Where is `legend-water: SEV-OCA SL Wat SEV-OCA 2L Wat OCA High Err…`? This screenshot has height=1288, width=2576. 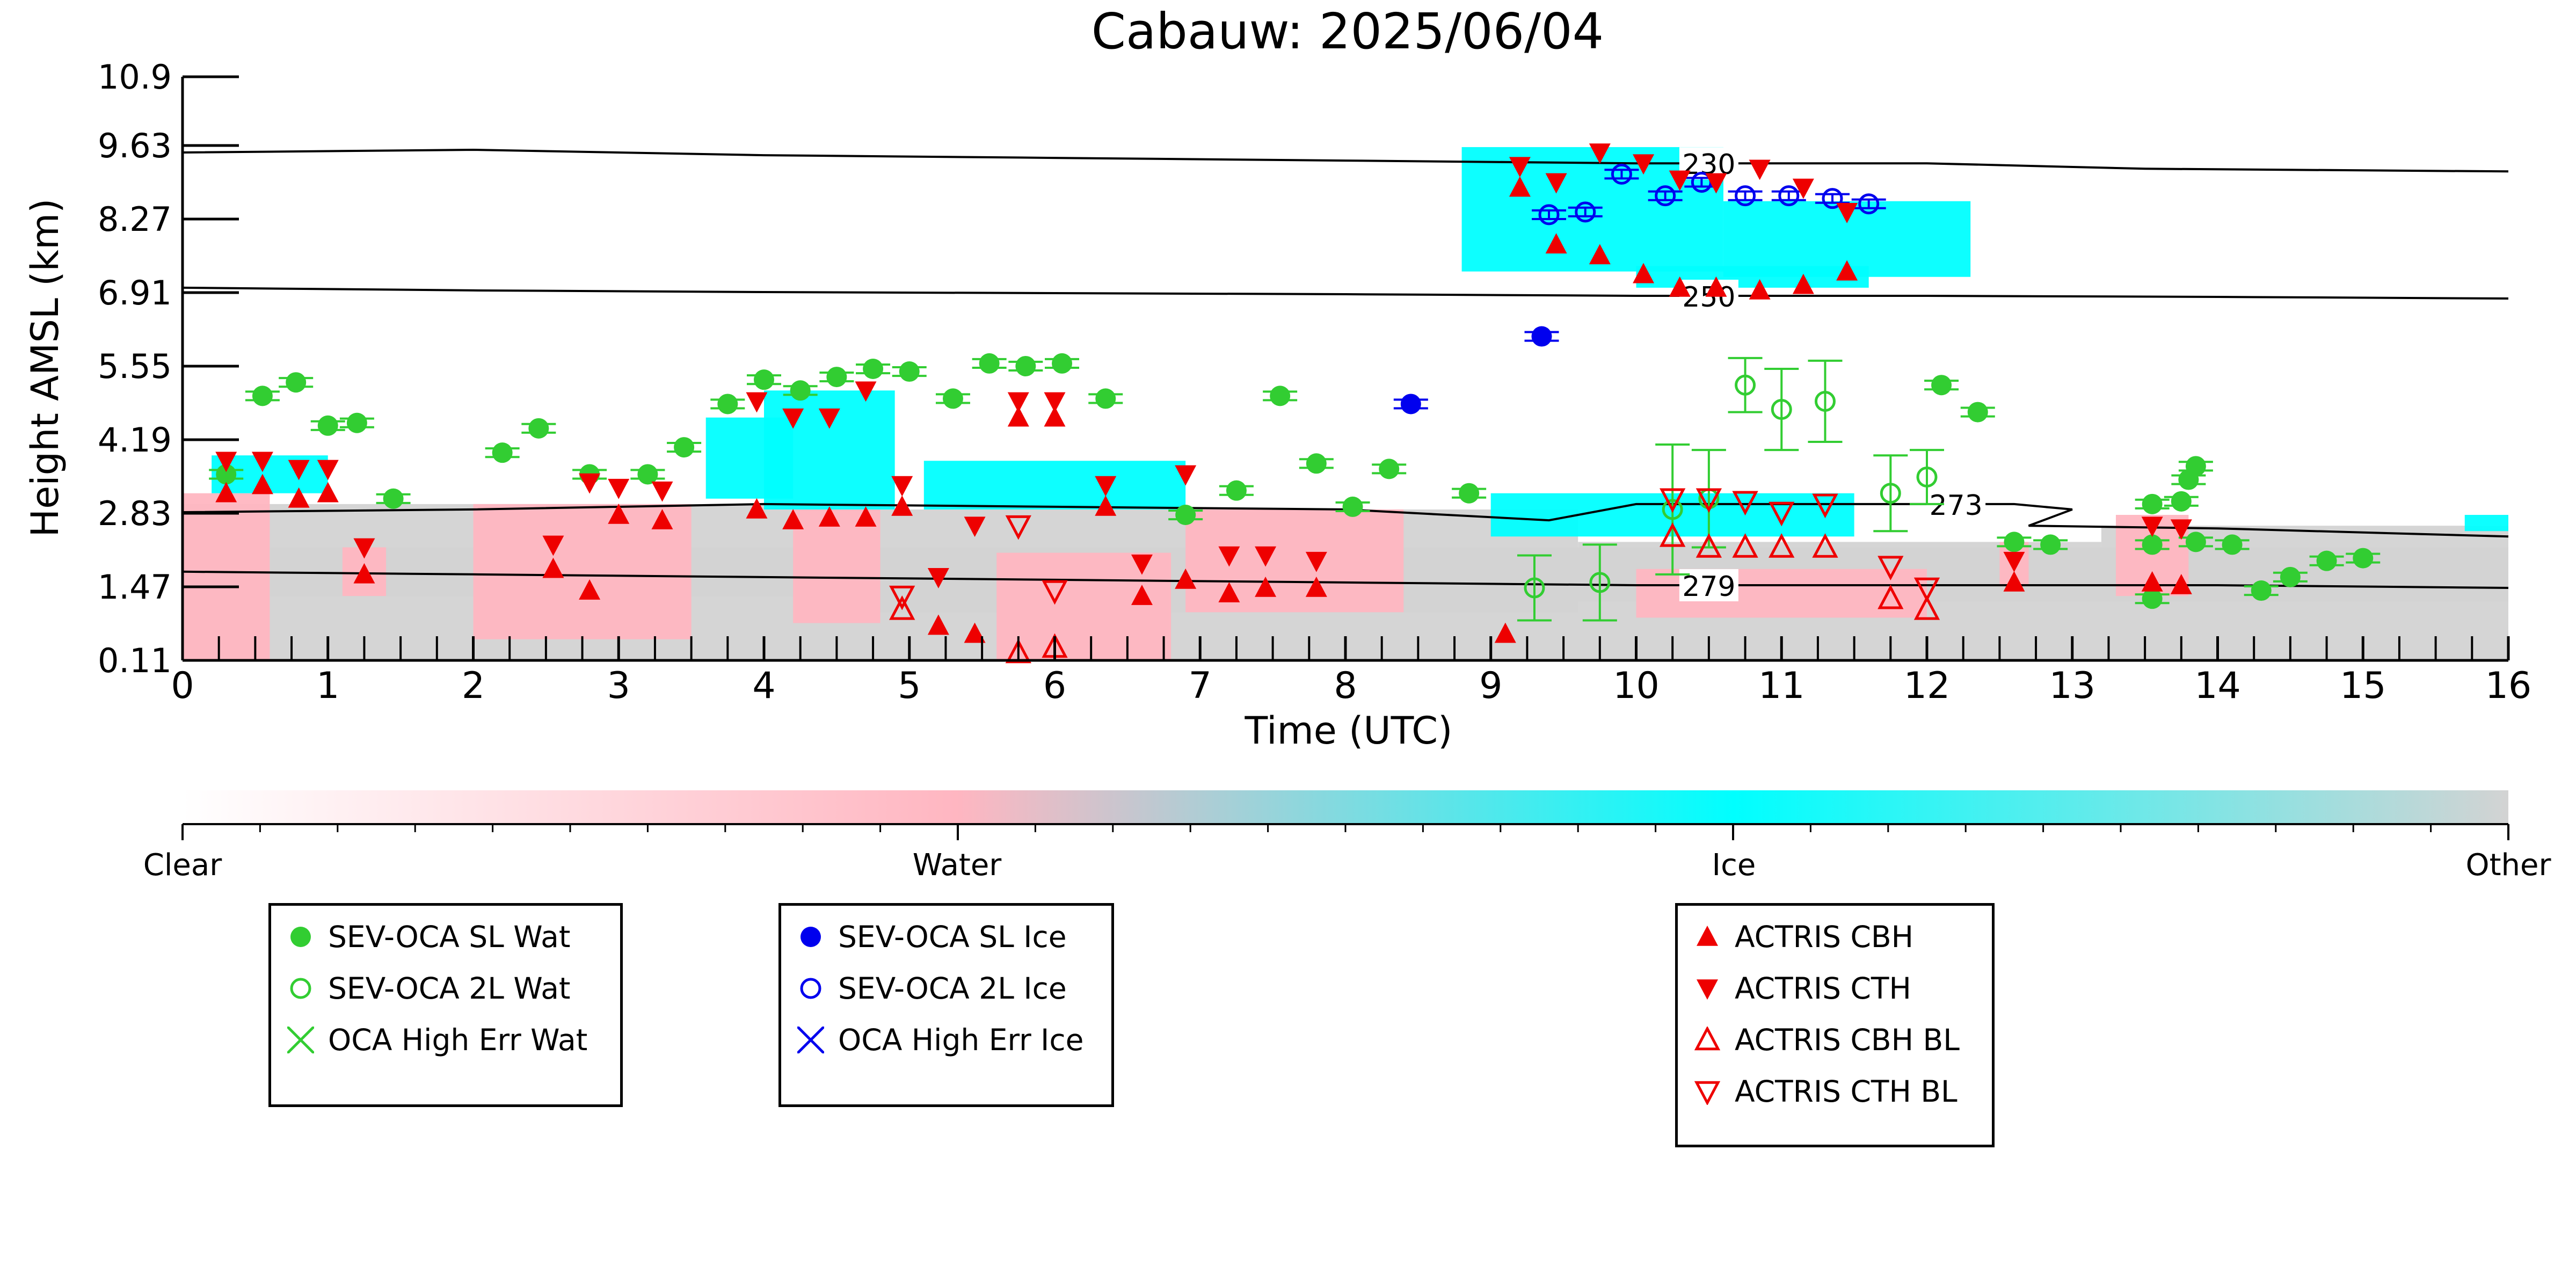 legend-water: SEV-OCA SL Wat SEV-OCA 2L Wat OCA High Err… is located at coordinates (445, 1005).